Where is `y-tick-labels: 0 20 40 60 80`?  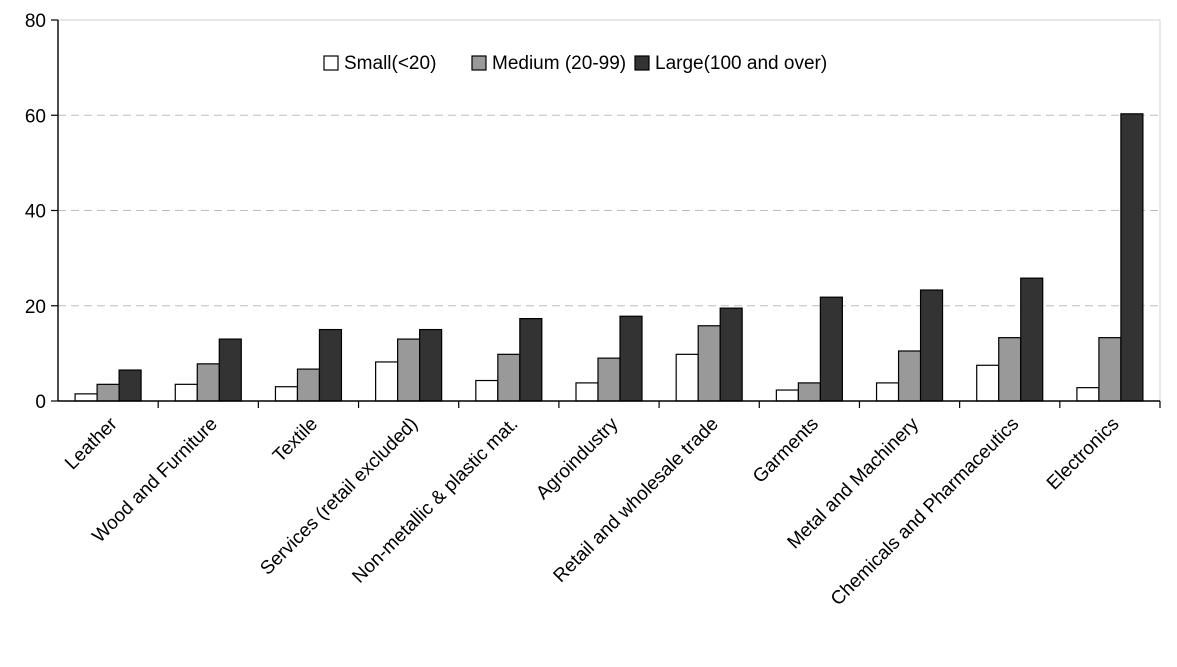
y-tick-labels: 0 20 40 60 80 is located at coordinates (35, 212).